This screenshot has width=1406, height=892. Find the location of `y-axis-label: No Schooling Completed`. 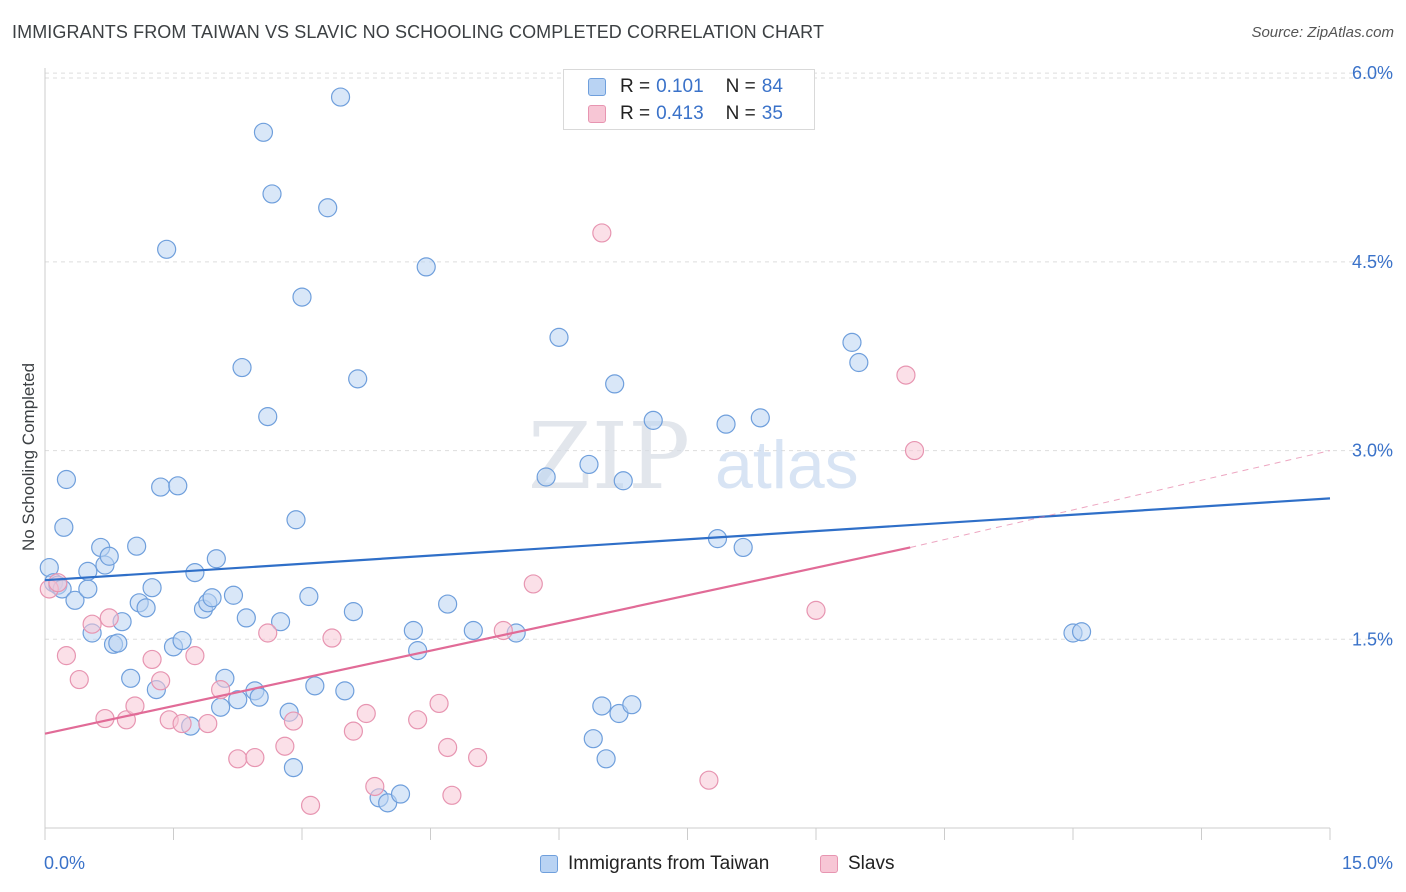

y-axis-label: No Schooling Completed is located at coordinates (28, 457).